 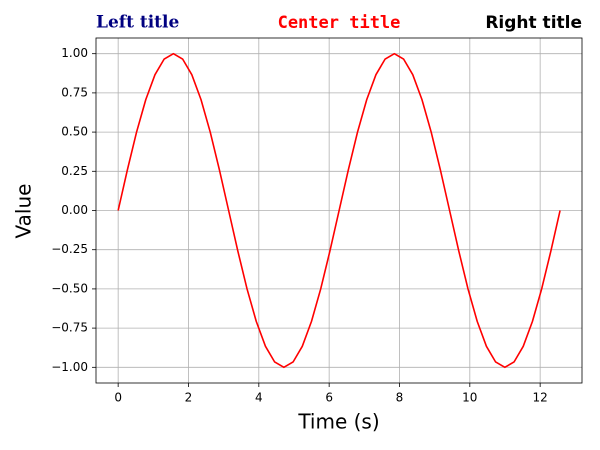 I want to click on x-axis-label: Time (s), so click(x=338, y=422).